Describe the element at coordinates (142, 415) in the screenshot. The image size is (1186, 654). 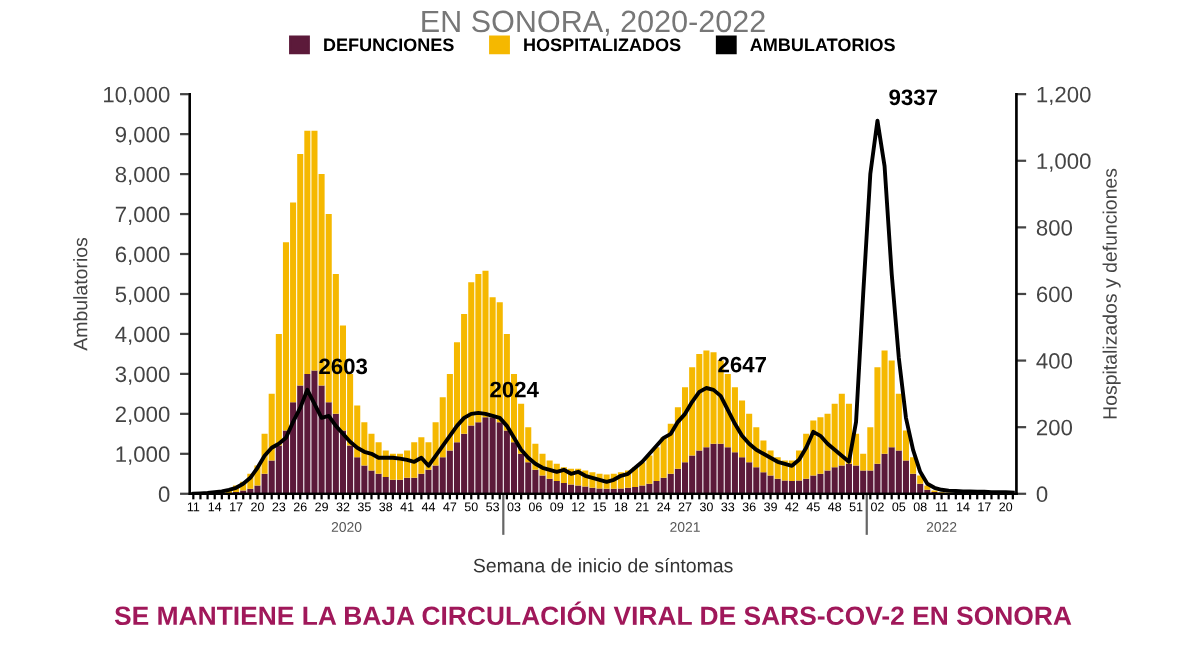
I see `y-tick-label: 2,000` at that location.